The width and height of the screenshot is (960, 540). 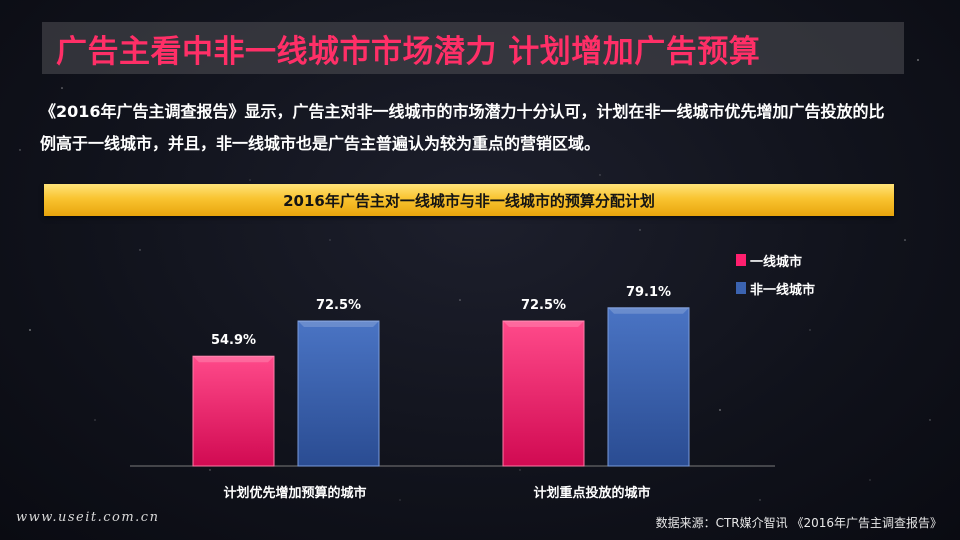 I want to click on title-bar: 广告主看中非一线城市市场潜力 计划增加广告预算, so click(x=473, y=48).